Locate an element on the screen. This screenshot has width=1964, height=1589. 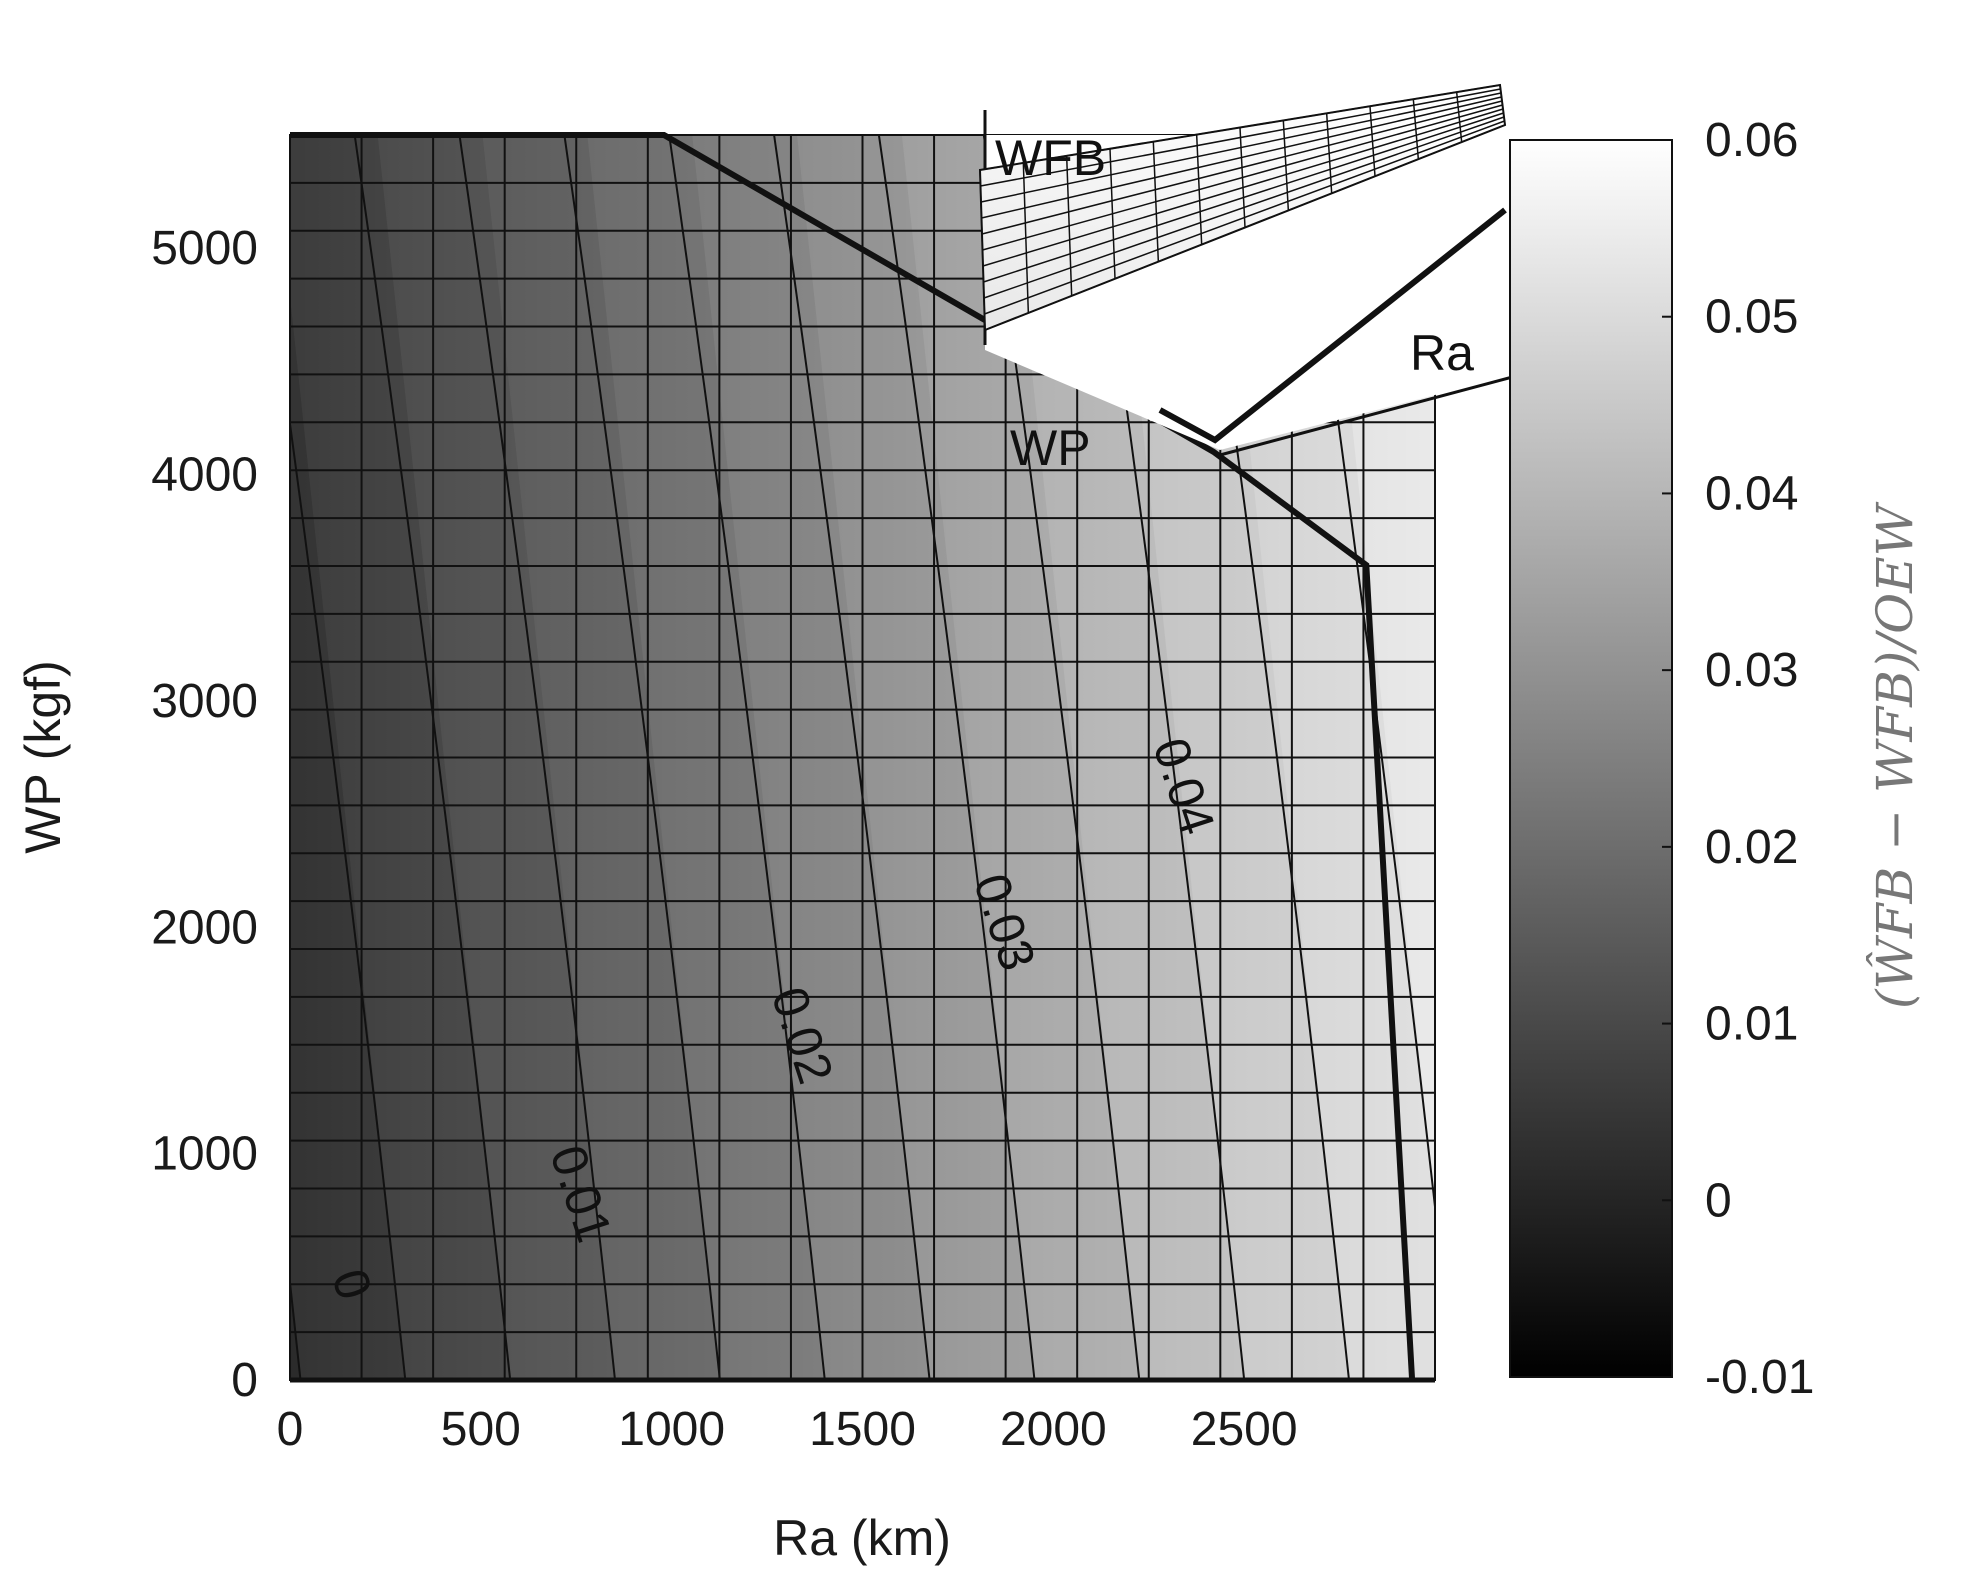
x-tick-label: 2500 is located at coordinates (1244, 1429).